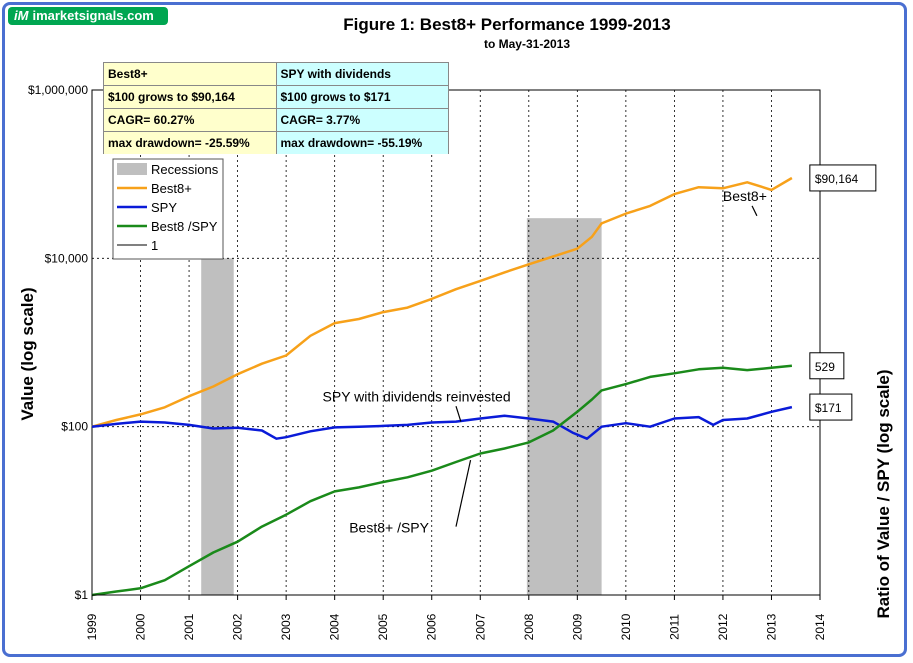  Describe the element at coordinates (529, 626) in the screenshot. I see `x-tick-label: 2008` at that location.